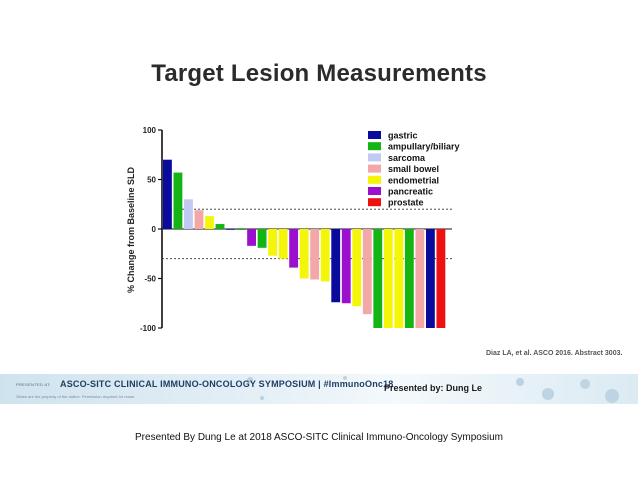 The height and width of the screenshot is (479, 638). I want to click on bar-sarcoma, so click(188, 214).